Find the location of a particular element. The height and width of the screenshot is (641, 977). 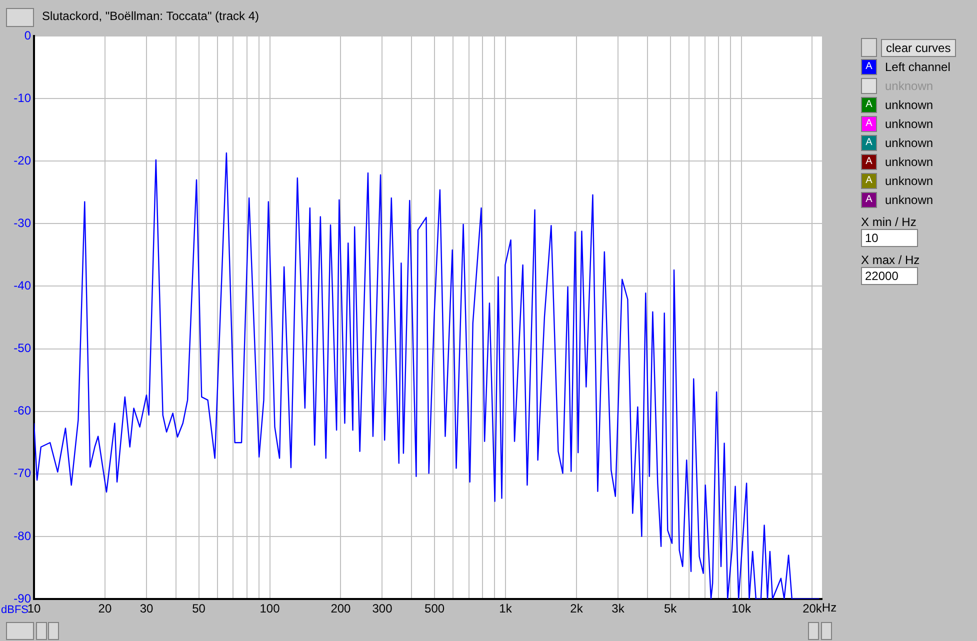

x-tick-label: 100 is located at coordinates (270, 609).